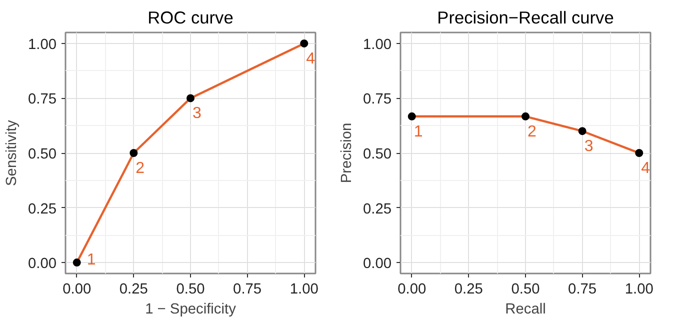  Describe the element at coordinates (346, 153) in the screenshot. I see `y-axis-title: Precision` at that location.